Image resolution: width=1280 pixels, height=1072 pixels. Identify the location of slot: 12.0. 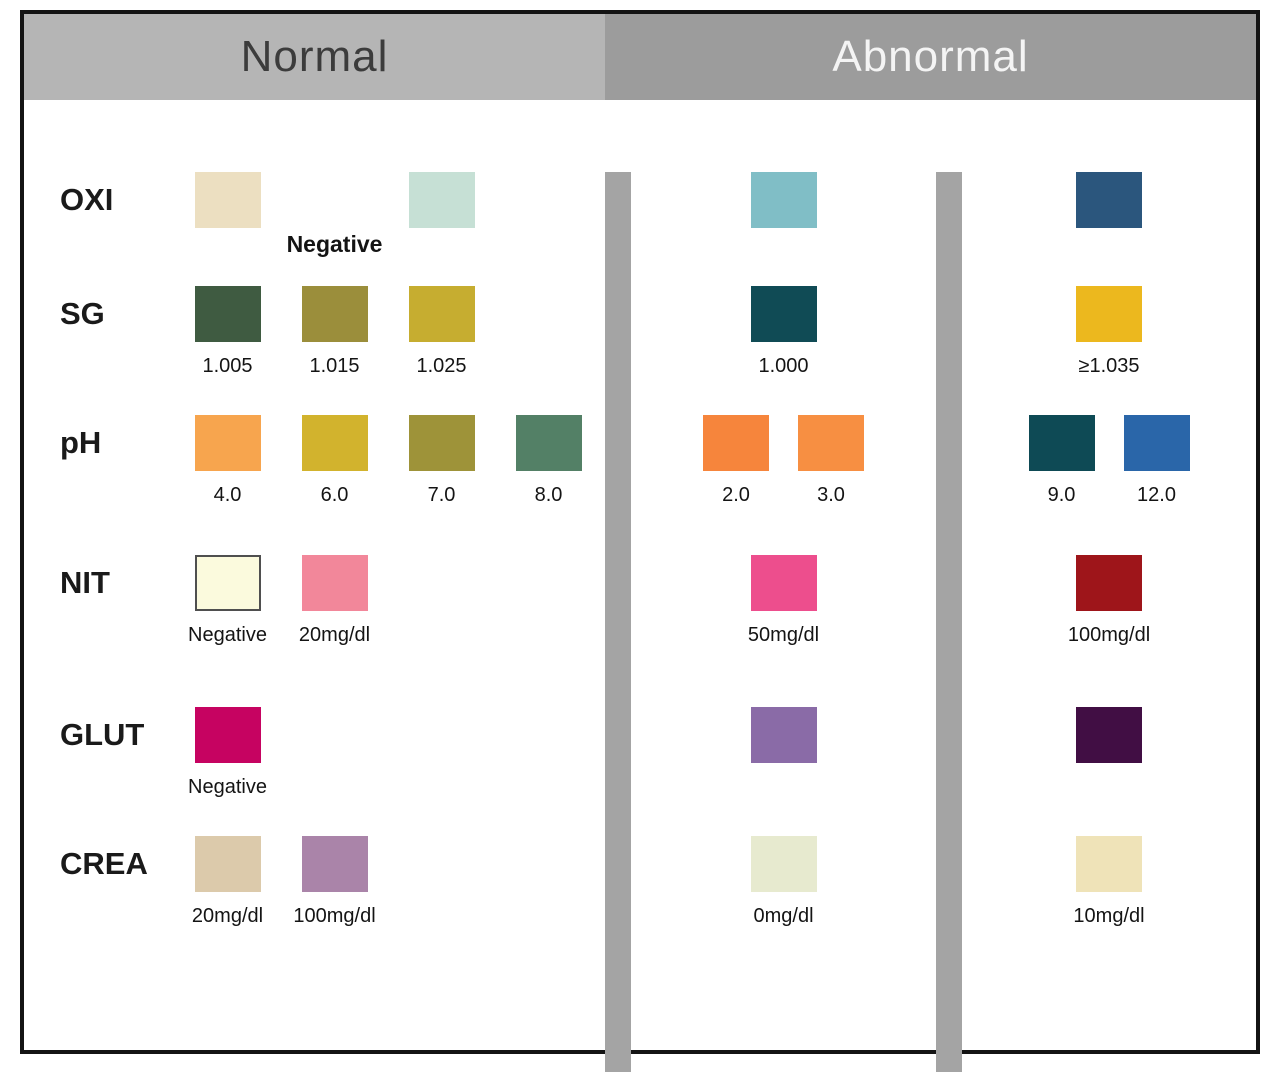
(1156, 461).